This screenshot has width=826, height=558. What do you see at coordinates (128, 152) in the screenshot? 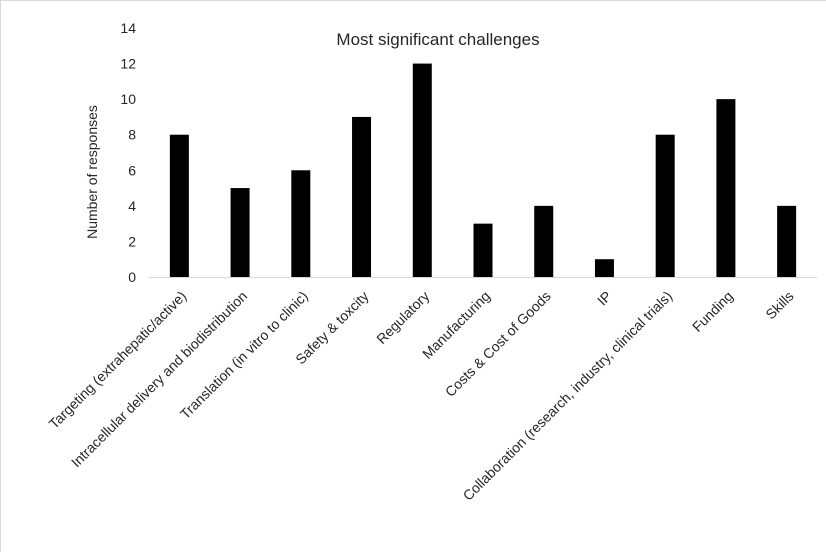
I see `y-axis-ticks: 0 2 4 6 8 10 12 14` at bounding box center [128, 152].